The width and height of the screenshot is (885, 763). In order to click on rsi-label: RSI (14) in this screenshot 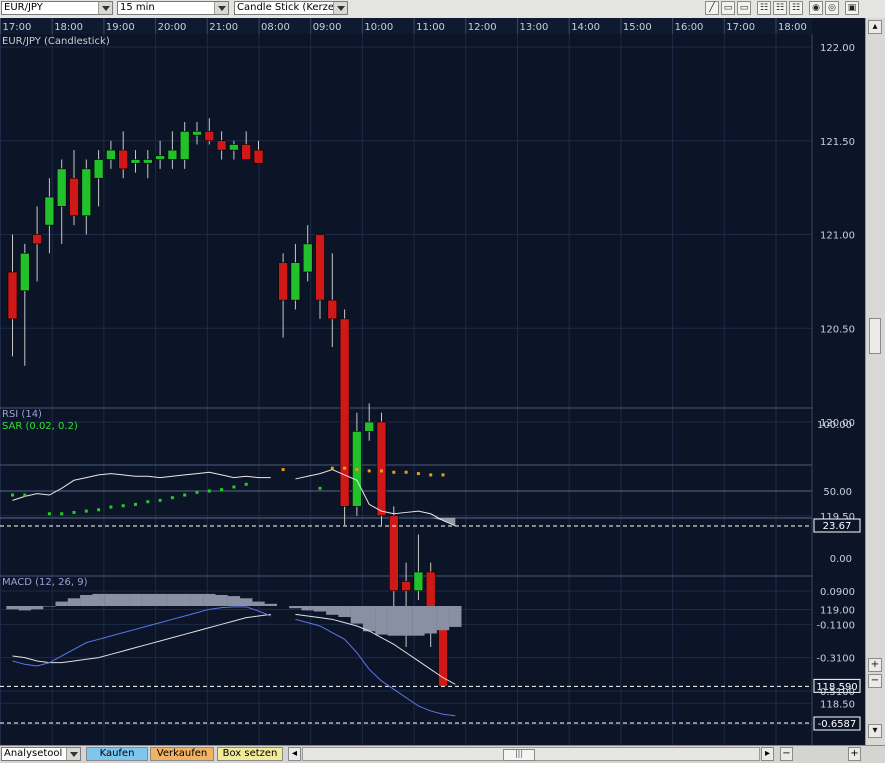, I will do `click(22, 414)`.